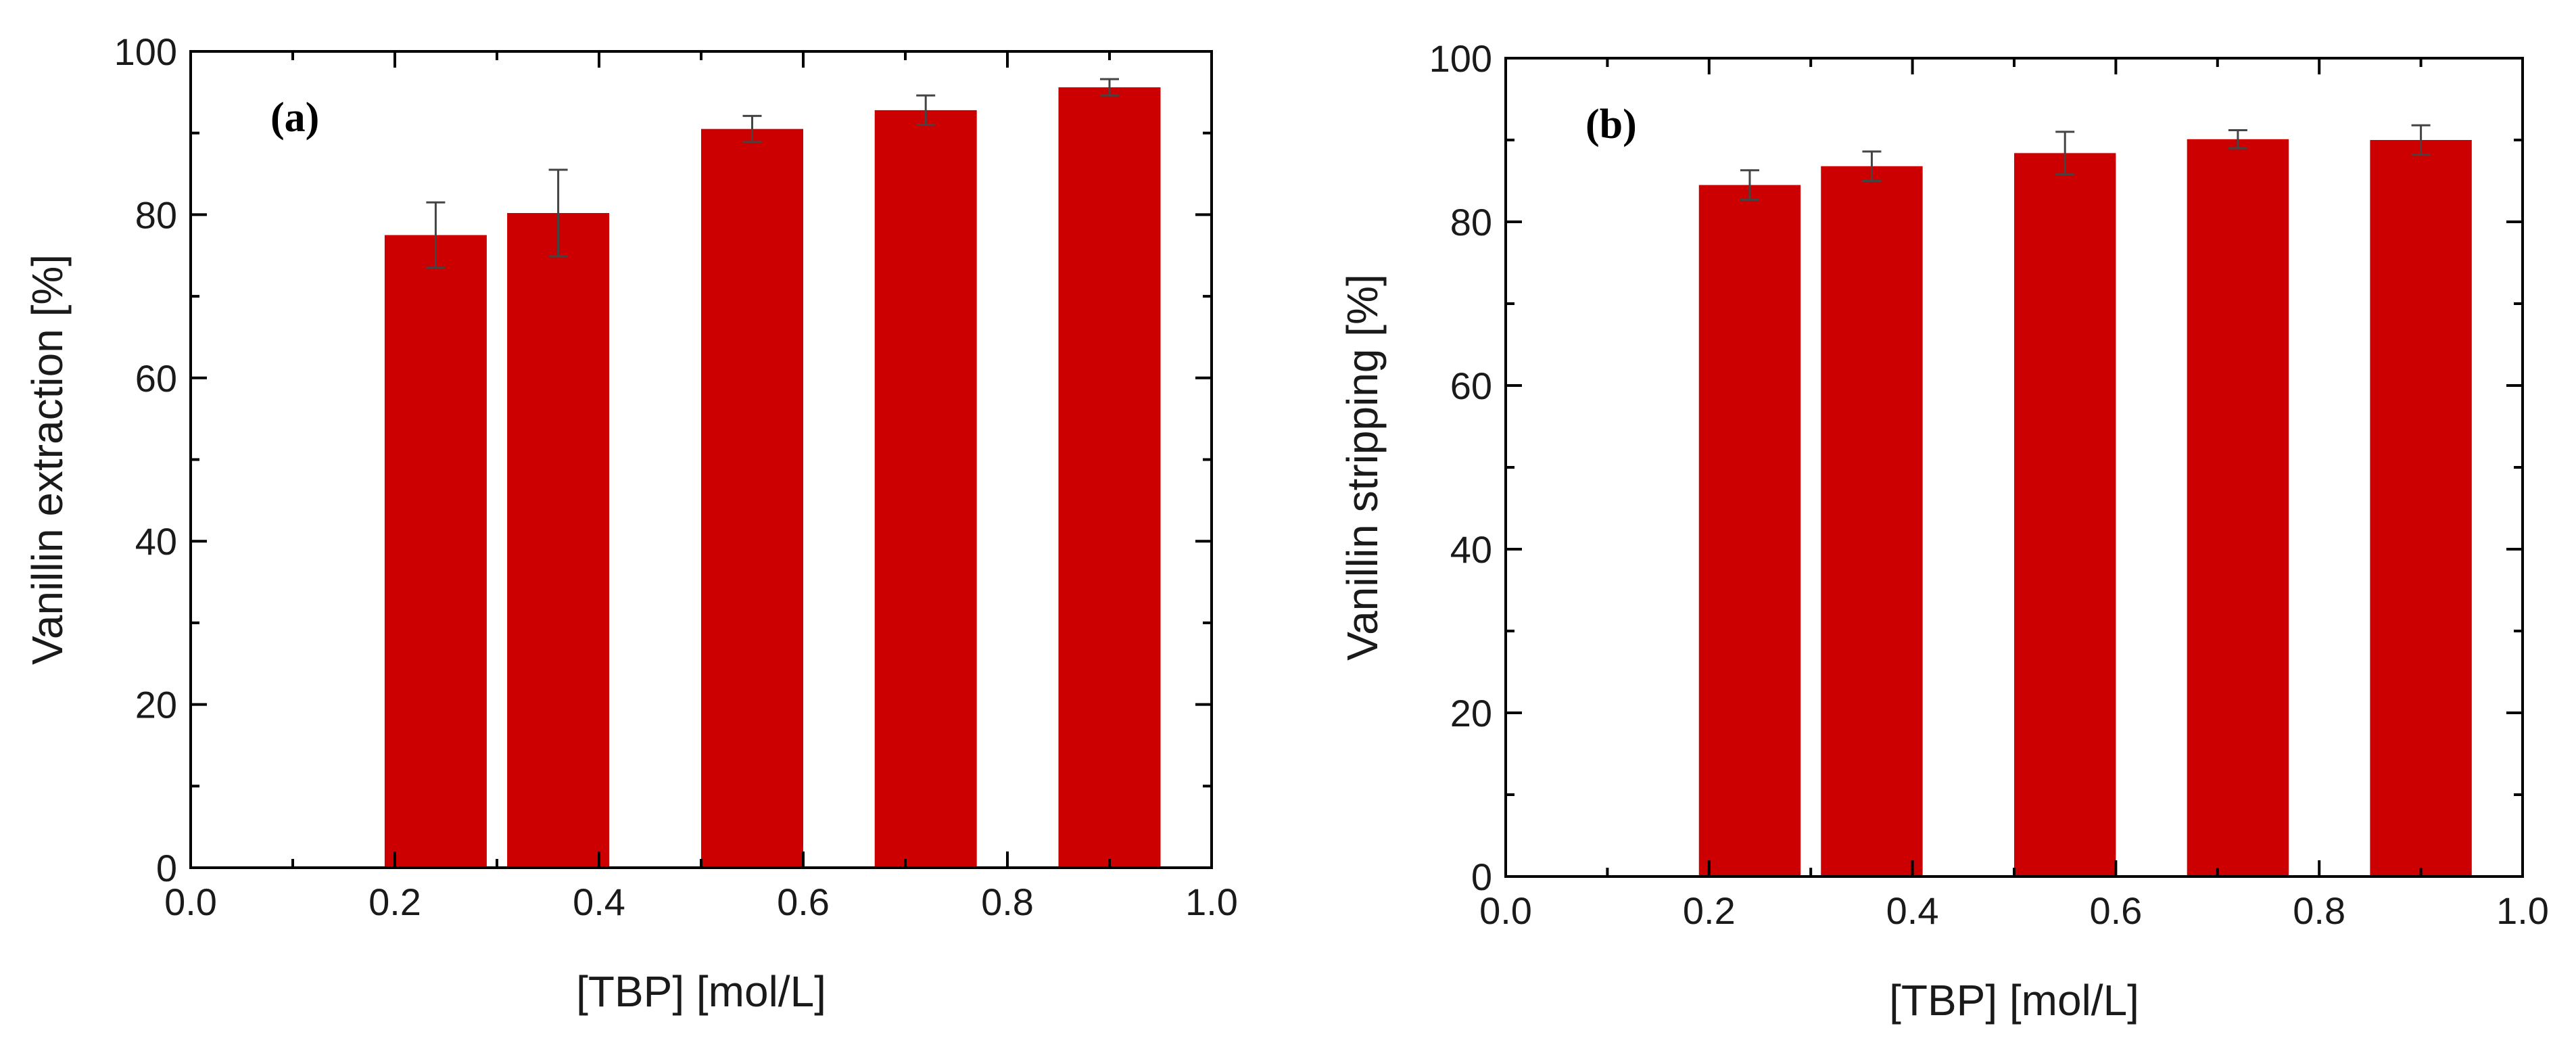  Describe the element at coordinates (294, 118) in the screenshot. I see `panel-label: (a)` at that location.